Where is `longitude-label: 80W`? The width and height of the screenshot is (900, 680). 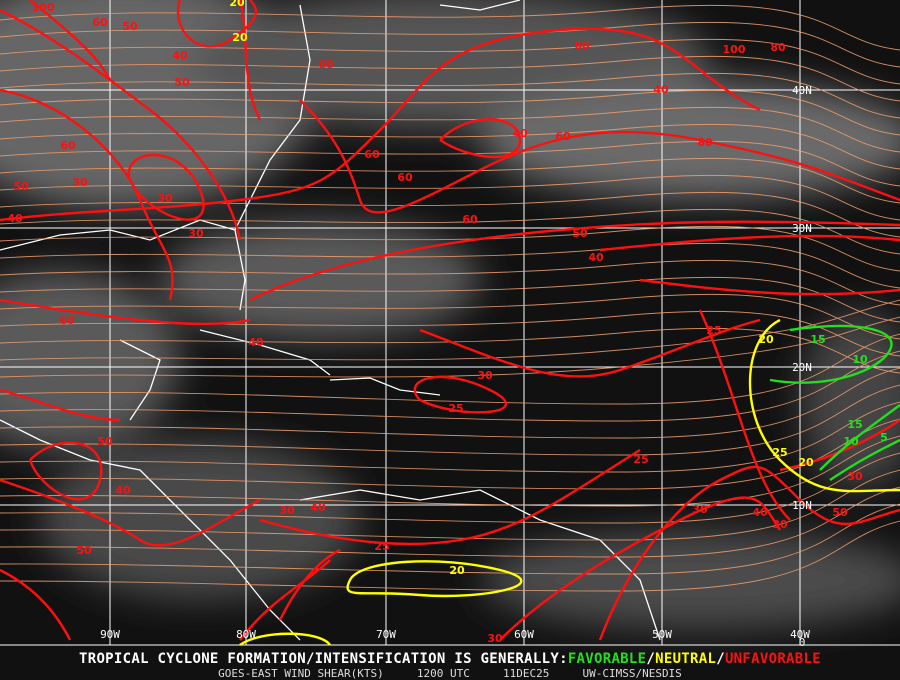
longitude-label: 80W is located at coordinates (246, 634).